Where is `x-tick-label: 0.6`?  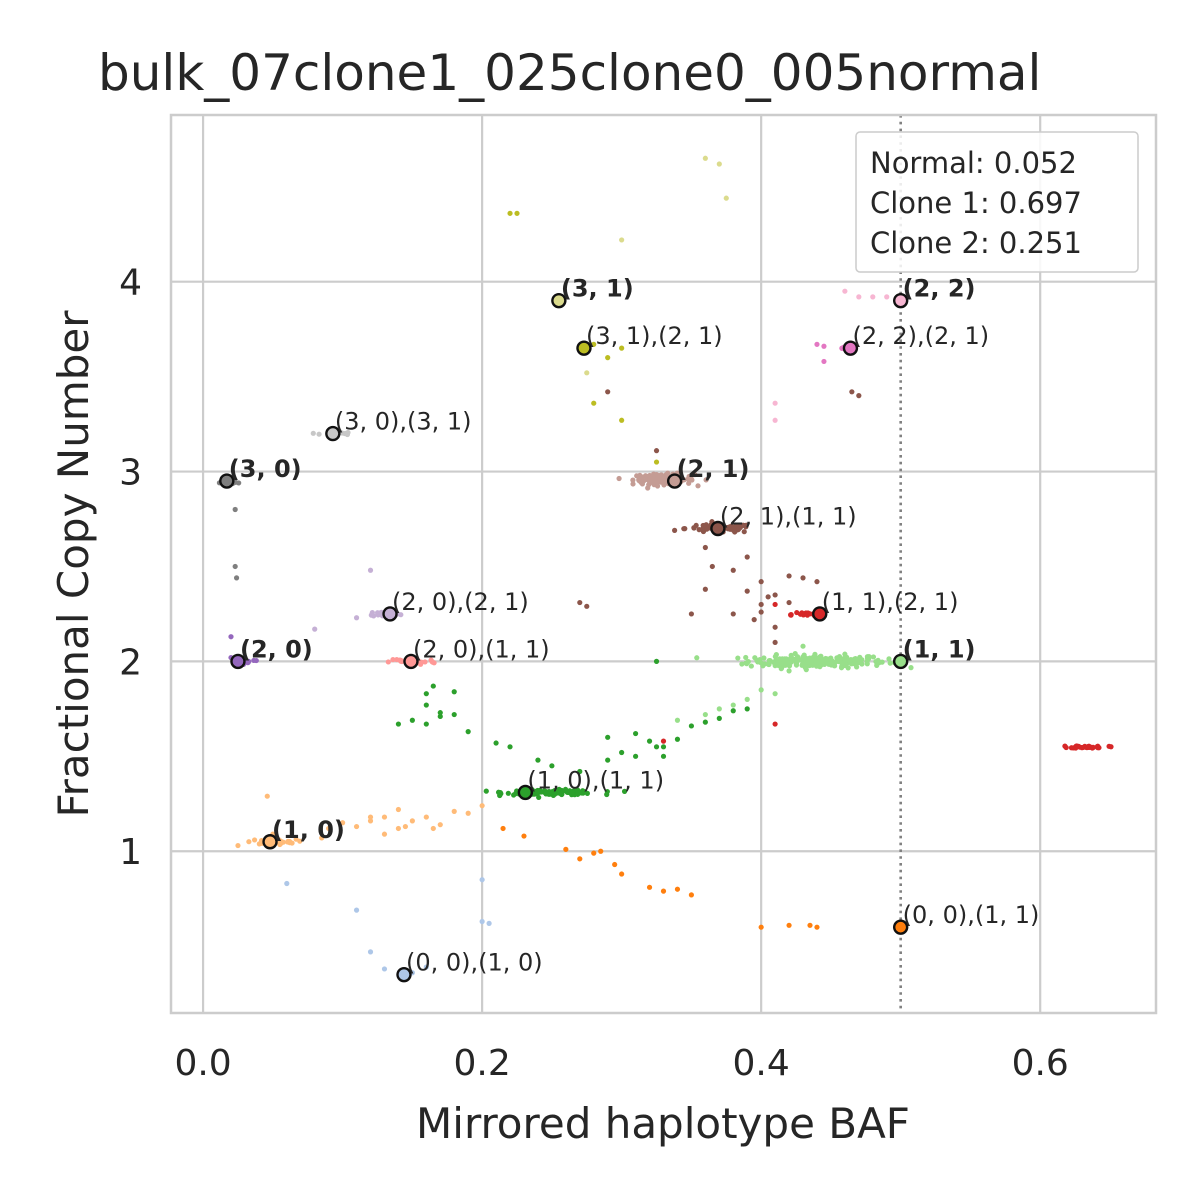
x-tick-label: 0.6 is located at coordinates (1040, 1063).